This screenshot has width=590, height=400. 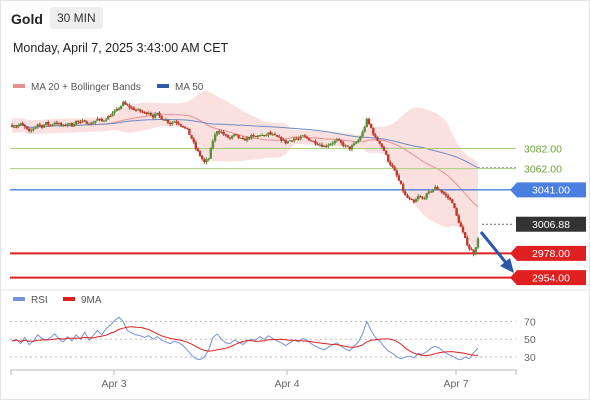 I want to click on ma50-legend-swatch, so click(x=163, y=86).